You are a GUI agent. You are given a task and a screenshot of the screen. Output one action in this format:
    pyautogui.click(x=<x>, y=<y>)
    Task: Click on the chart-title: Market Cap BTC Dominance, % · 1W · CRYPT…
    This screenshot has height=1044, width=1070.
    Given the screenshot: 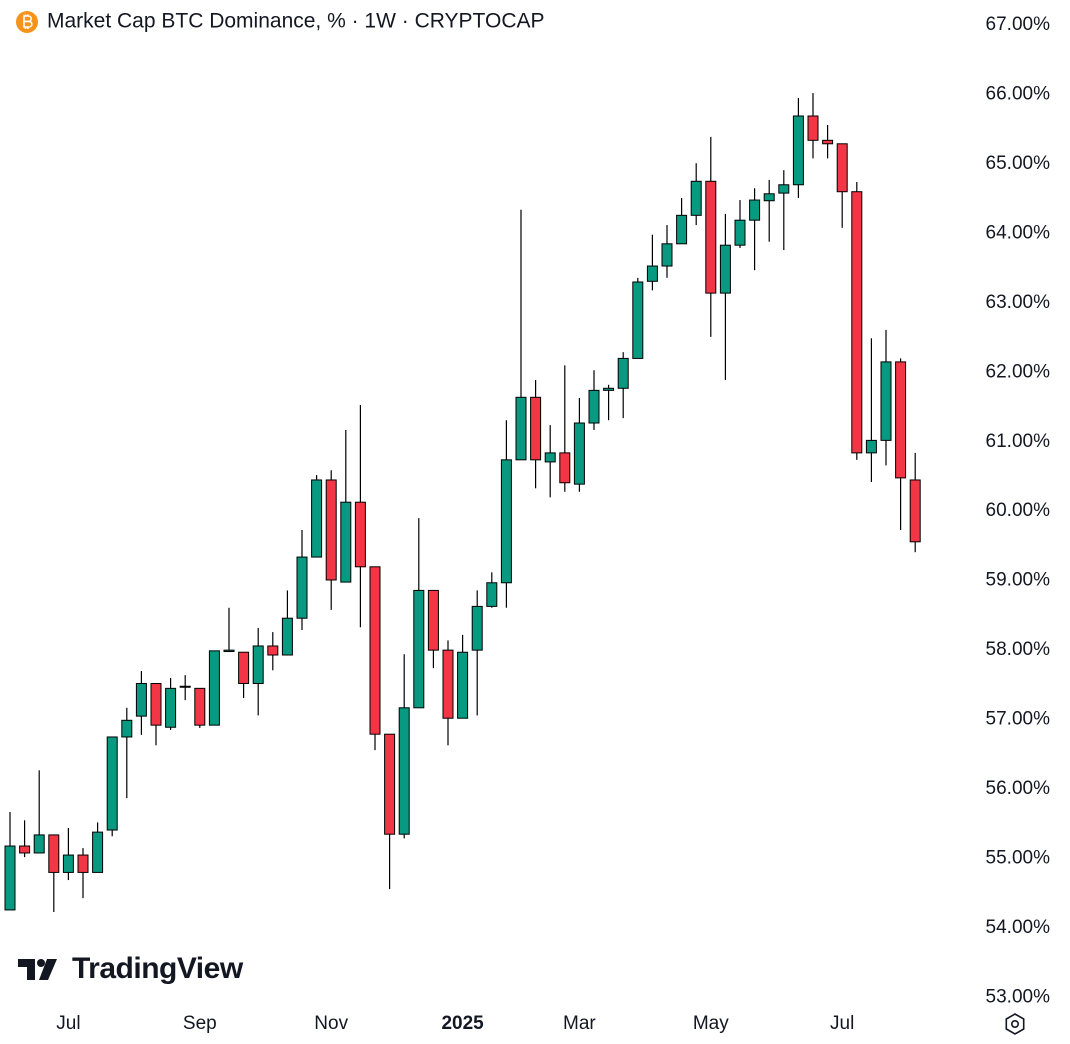 What is the action you would take?
    pyautogui.click(x=296, y=21)
    